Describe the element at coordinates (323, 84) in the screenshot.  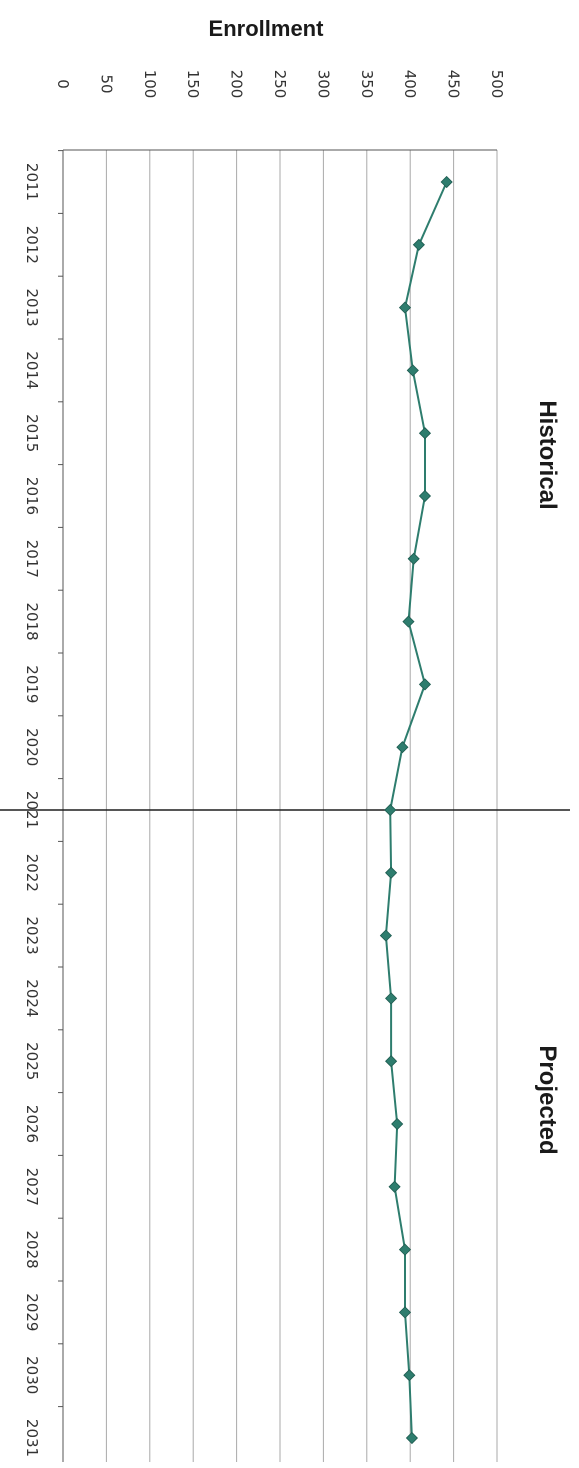
I see `value-tick-label: 300` at that location.